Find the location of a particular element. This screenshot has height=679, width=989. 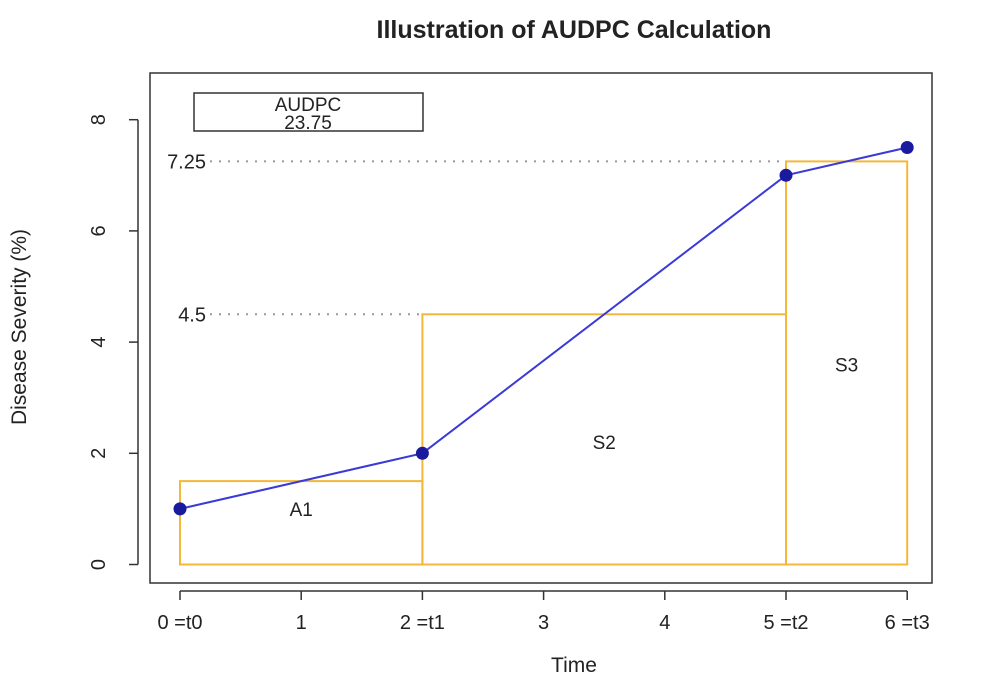

audpc-annotation-box: AUDPC 23.75 is located at coordinates (308, 113).